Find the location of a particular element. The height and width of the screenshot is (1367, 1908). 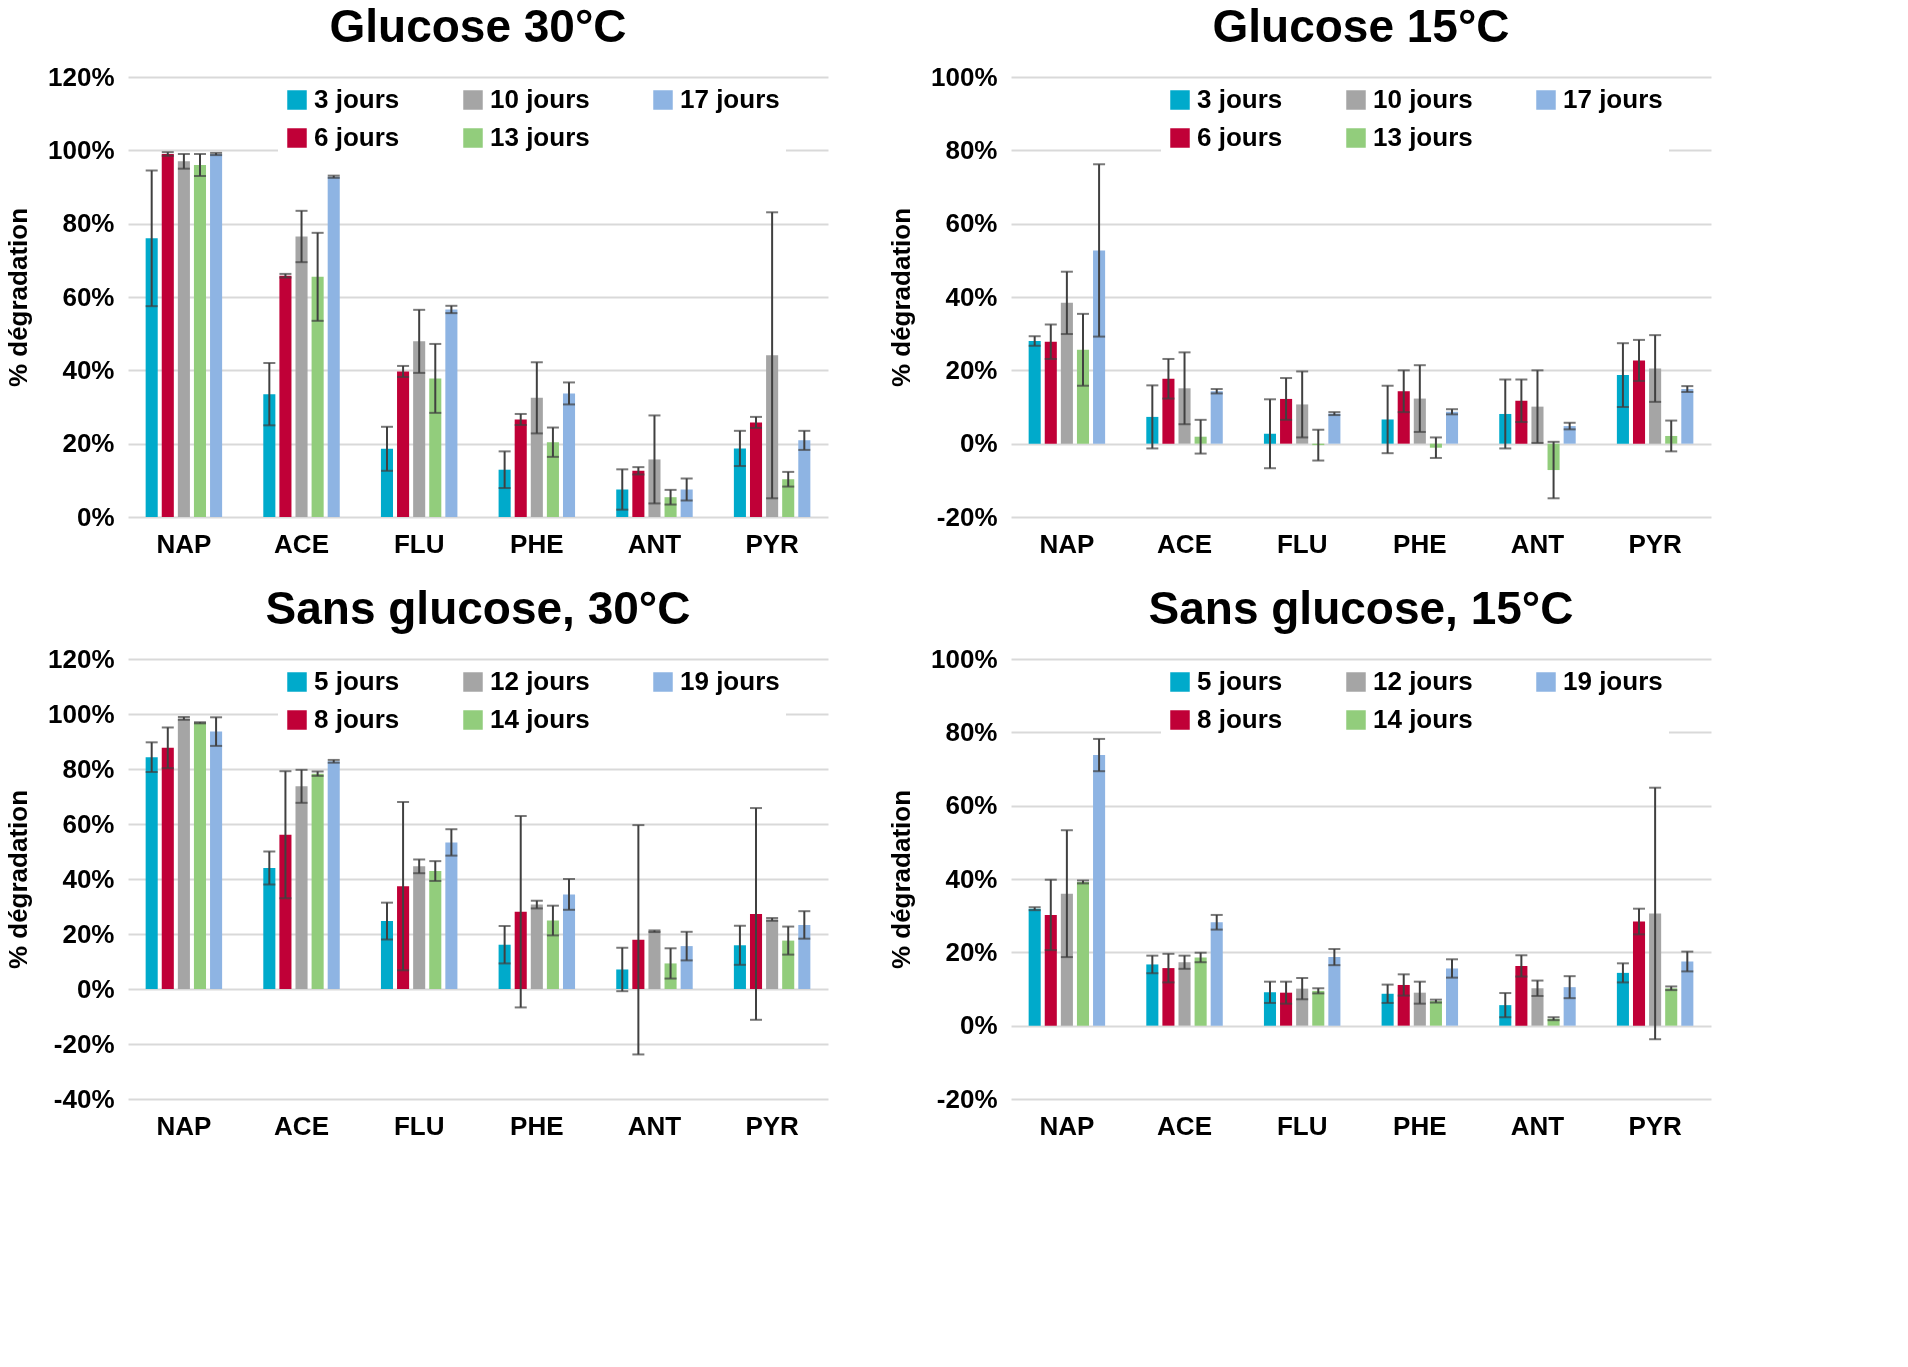

legend-label: 10 jours is located at coordinates (540, 99).